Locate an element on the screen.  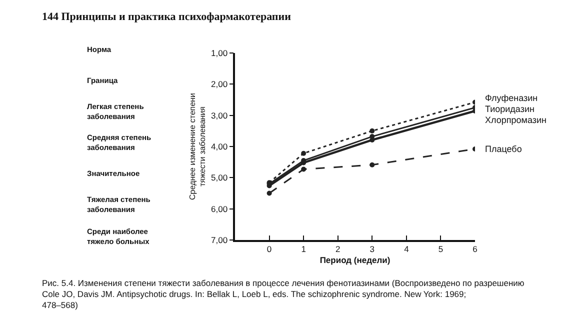
x-axis-title: Период (недели) is located at coordinates (355, 259).